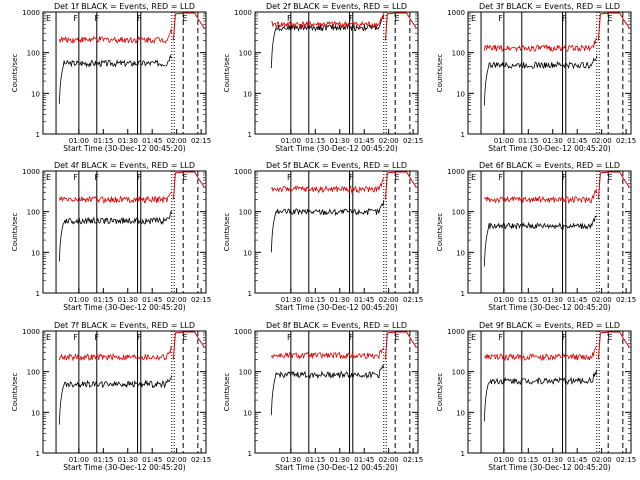 The height and width of the screenshot is (480, 640). What do you see at coordinates (124, 165) in the screenshot?
I see `panel-title: Det 4f BLACK = Events, RED = LLD` at bounding box center [124, 165].